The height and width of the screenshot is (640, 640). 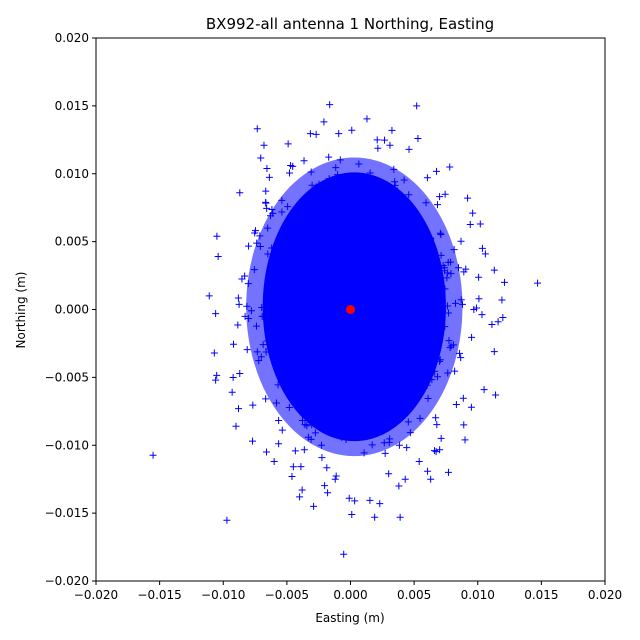 I want to click on y-tick-label: 0.020, so click(x=72, y=38).